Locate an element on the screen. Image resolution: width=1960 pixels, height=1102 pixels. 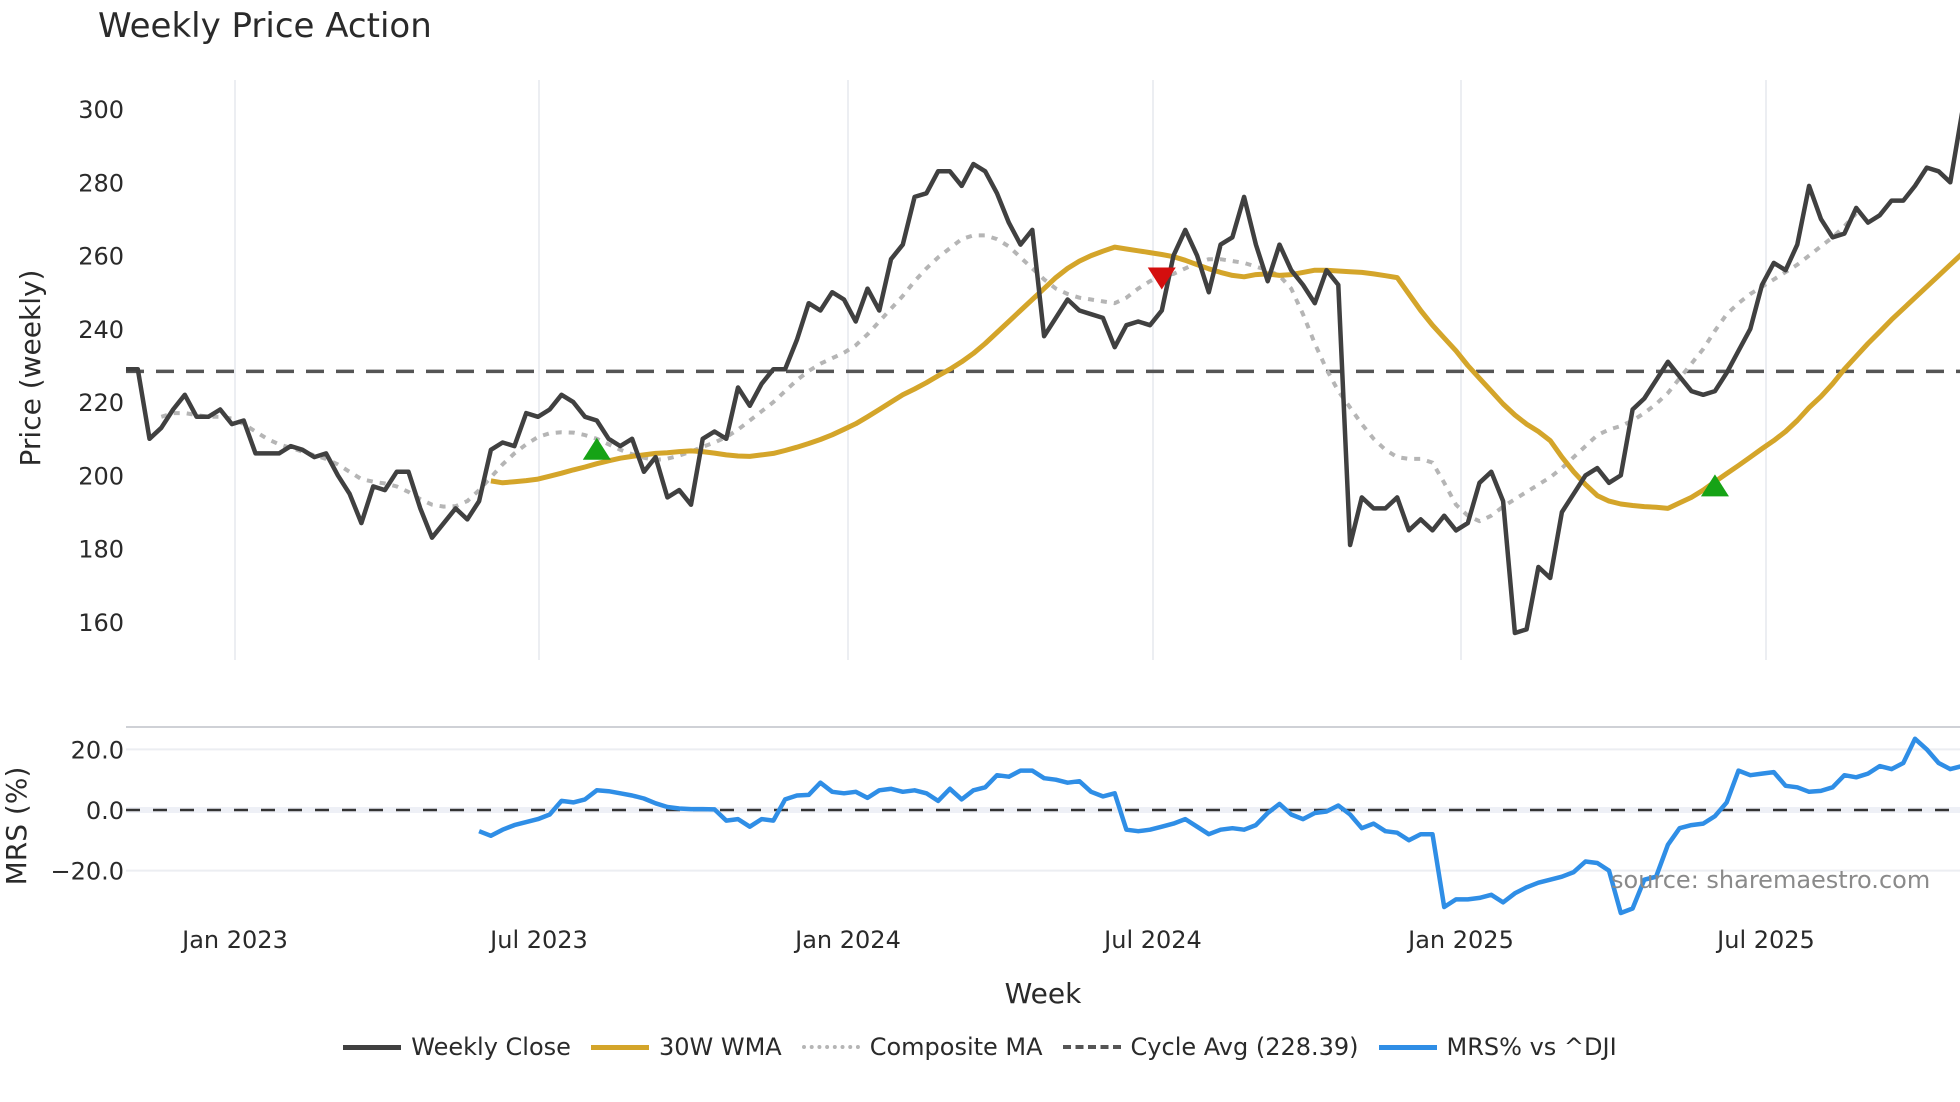
chart-title: Weekly Price Action is located at coordinates (265, 26).